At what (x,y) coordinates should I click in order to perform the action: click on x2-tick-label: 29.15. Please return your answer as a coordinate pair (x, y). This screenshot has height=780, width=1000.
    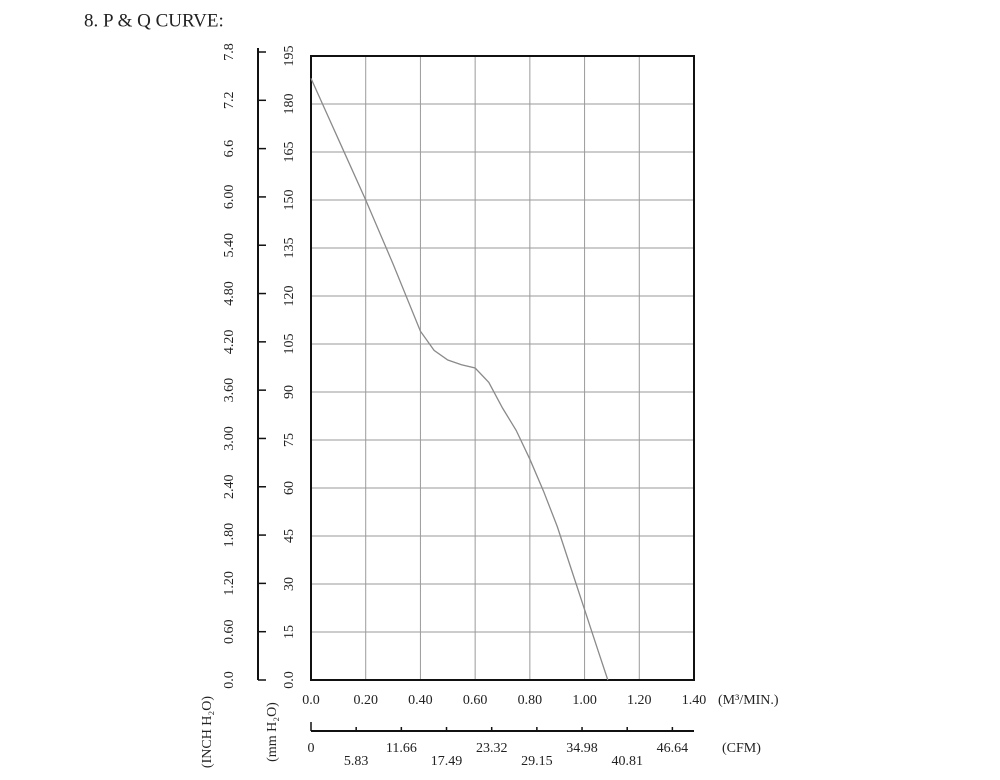
    Looking at the image, I should click on (537, 761).